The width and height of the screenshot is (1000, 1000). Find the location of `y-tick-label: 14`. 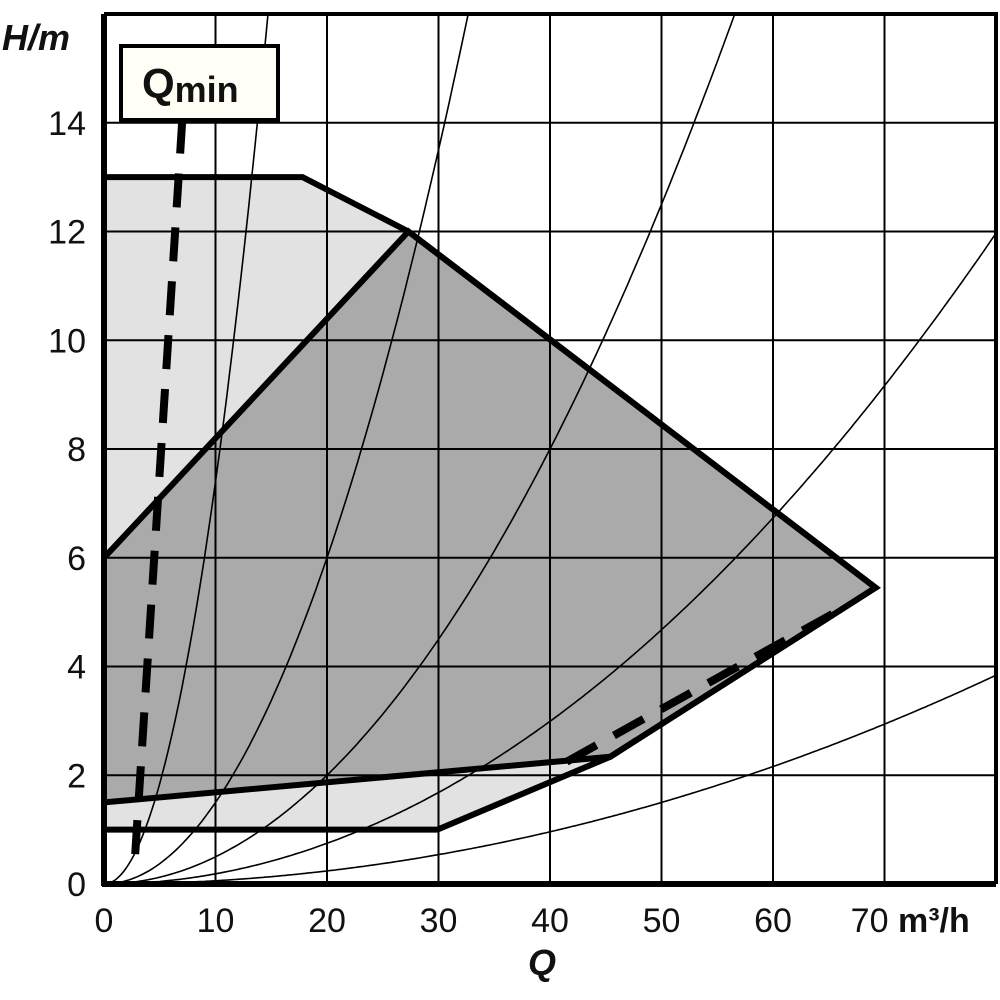

y-tick-label: 14 is located at coordinates (67, 124).